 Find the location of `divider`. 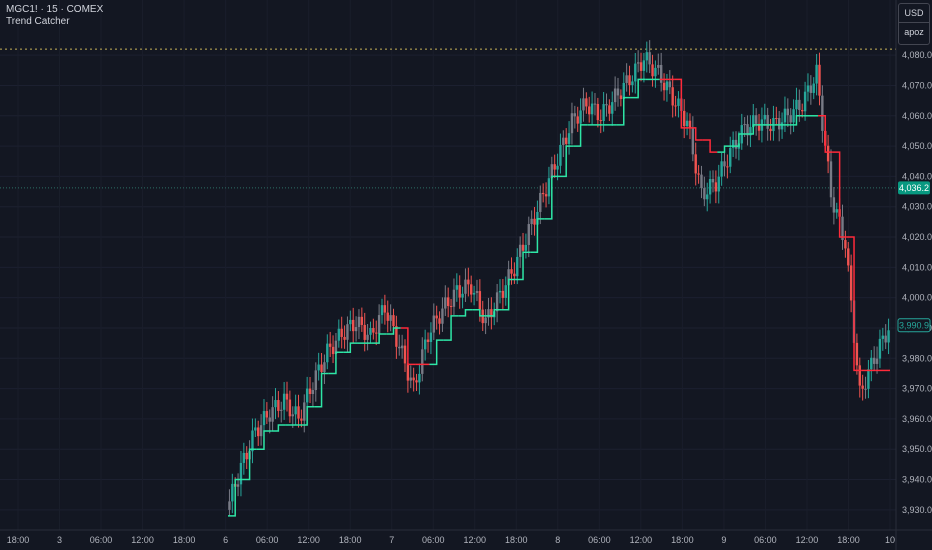

divider is located at coordinates (914, 22).